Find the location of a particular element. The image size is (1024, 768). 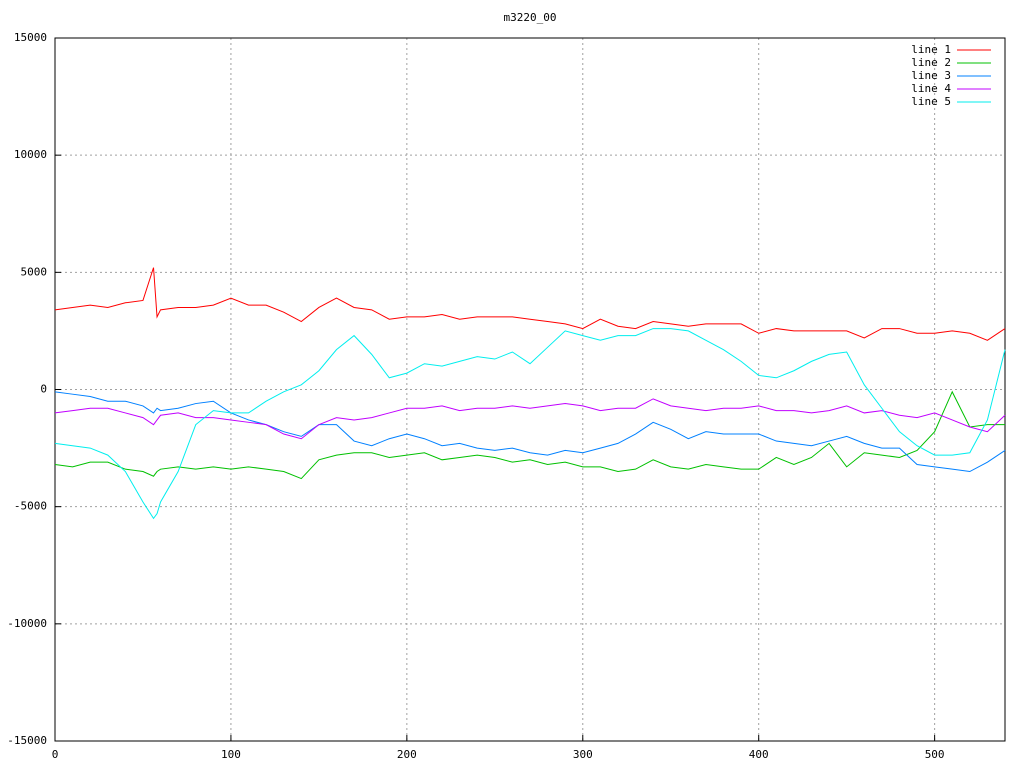

y-tick-label: 10000 is located at coordinates (30, 154).